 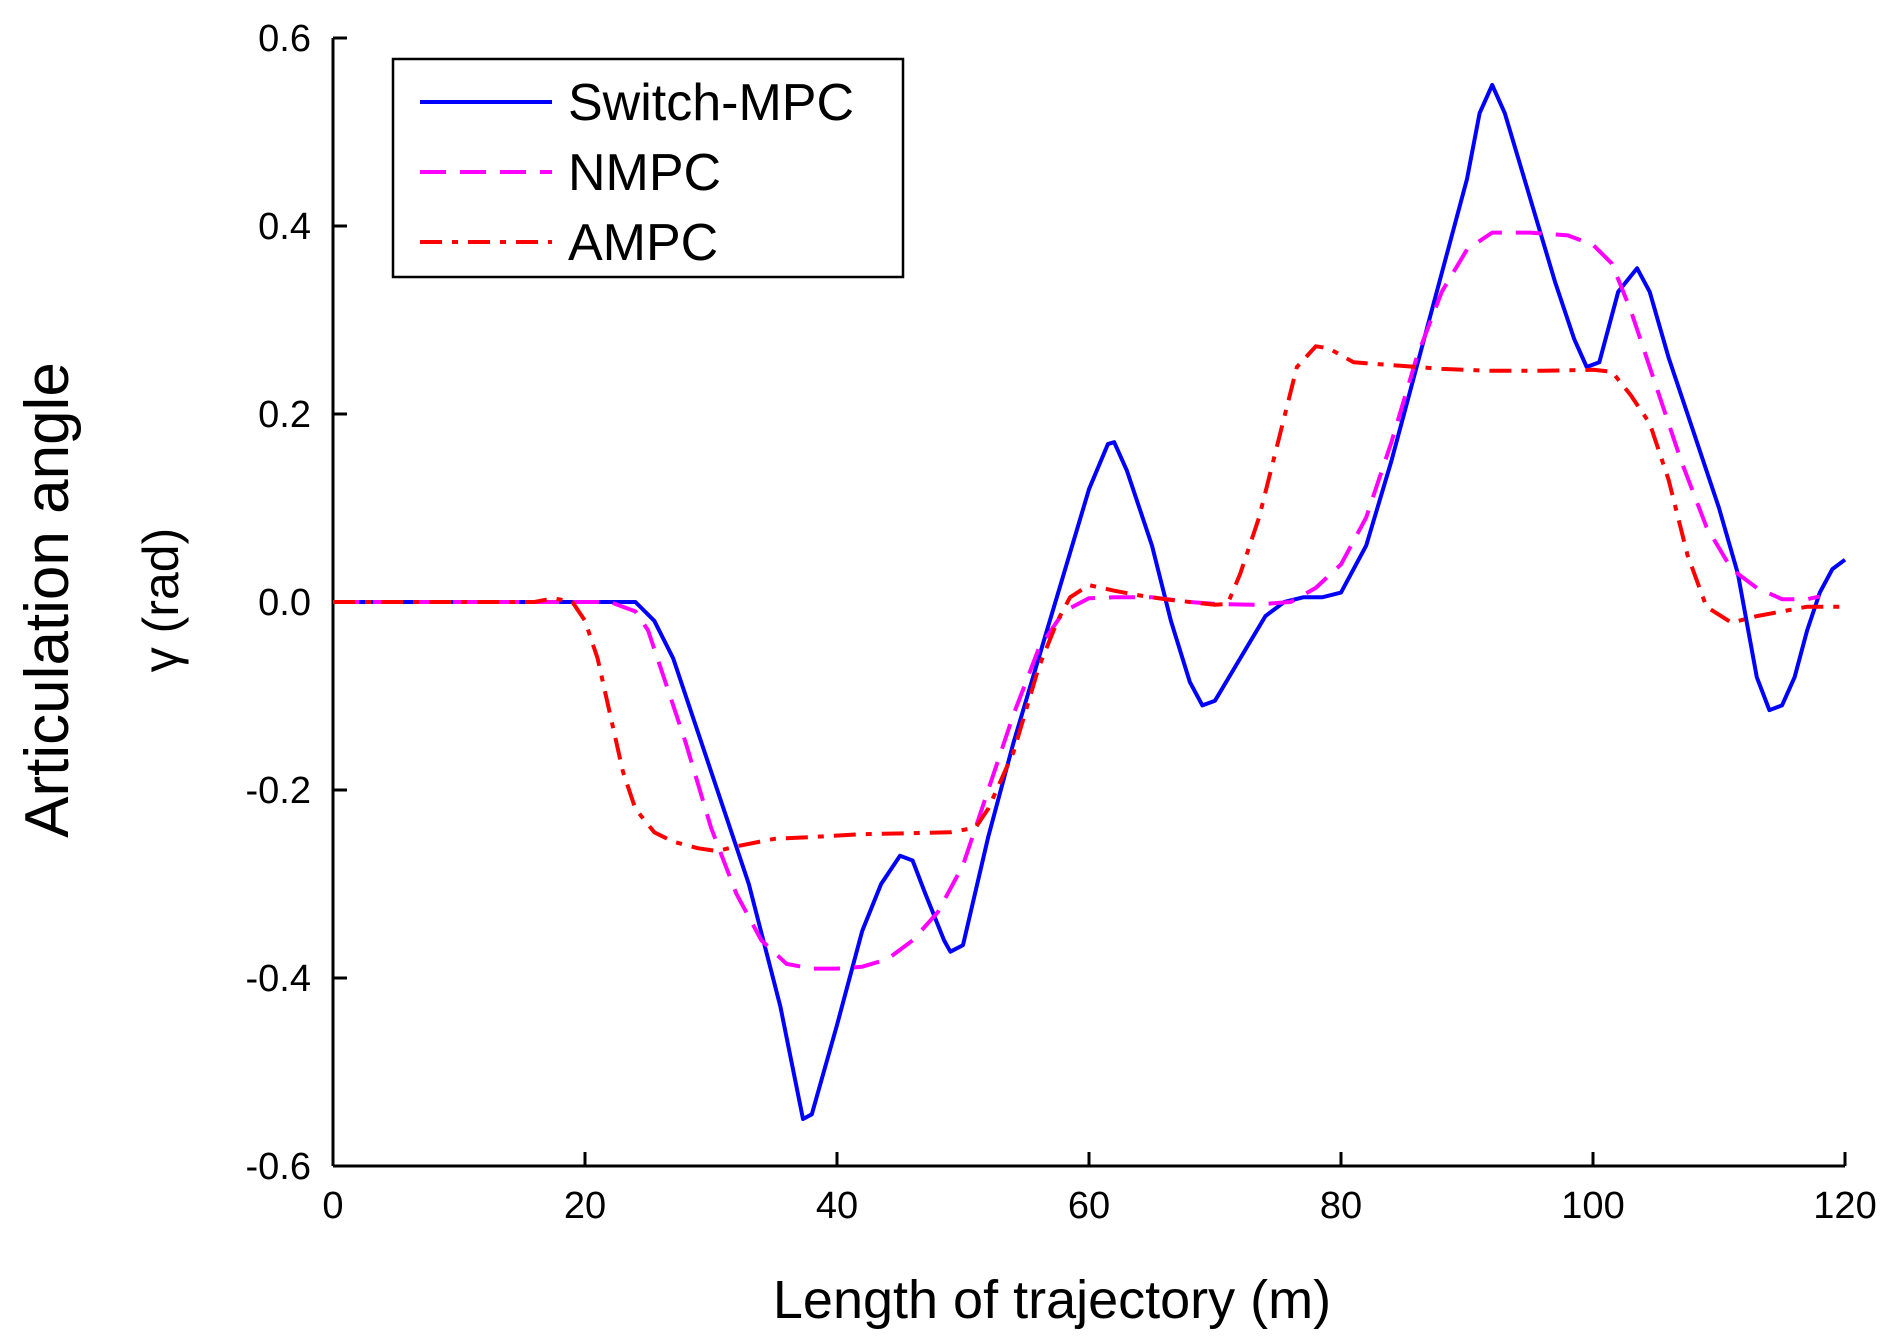 I want to click on y-axis-title-line2: γ (rad), so click(x=161, y=600).